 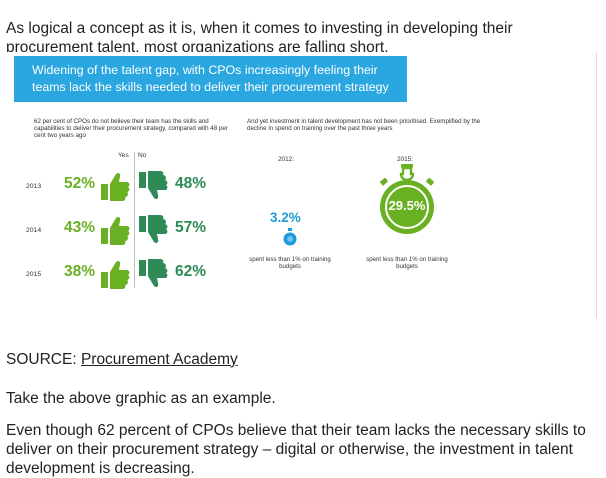 I want to click on large-stopwatch-icon, so click(x=407, y=199).